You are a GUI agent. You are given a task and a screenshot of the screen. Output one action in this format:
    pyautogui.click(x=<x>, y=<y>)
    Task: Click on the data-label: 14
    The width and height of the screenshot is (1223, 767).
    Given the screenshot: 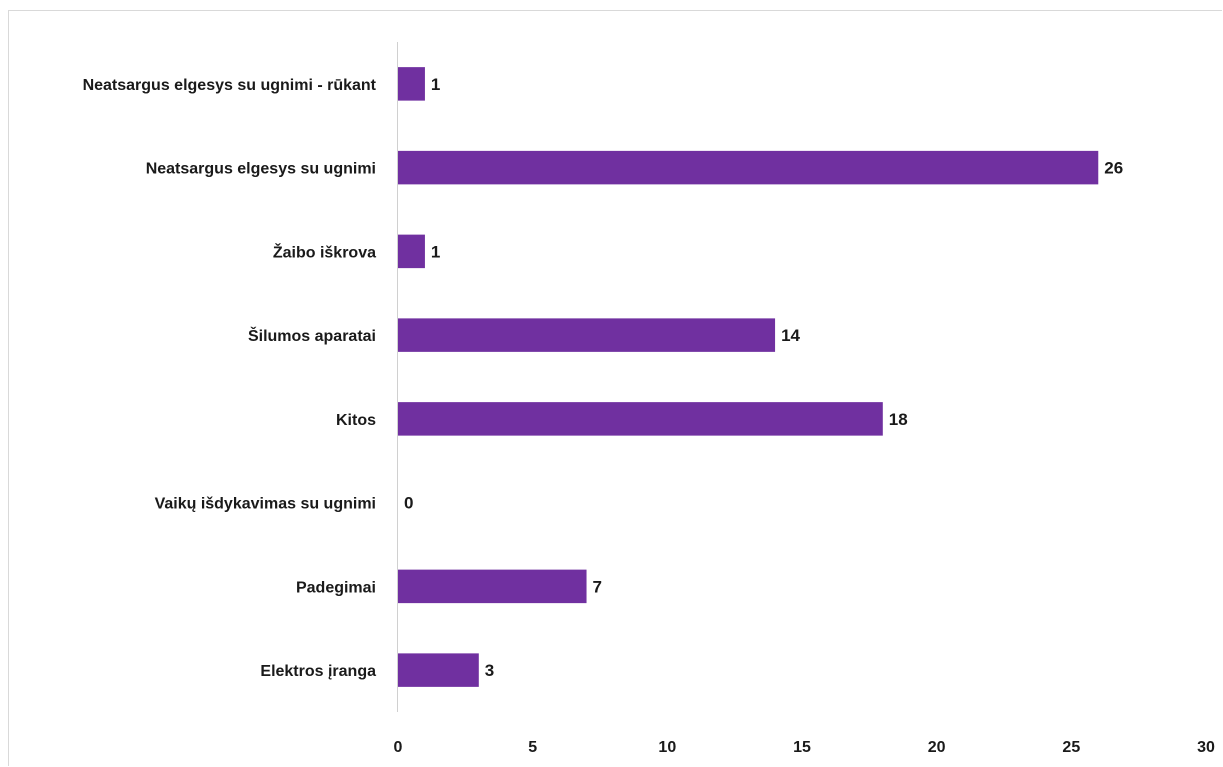 What is the action you would take?
    pyautogui.click(x=790, y=335)
    